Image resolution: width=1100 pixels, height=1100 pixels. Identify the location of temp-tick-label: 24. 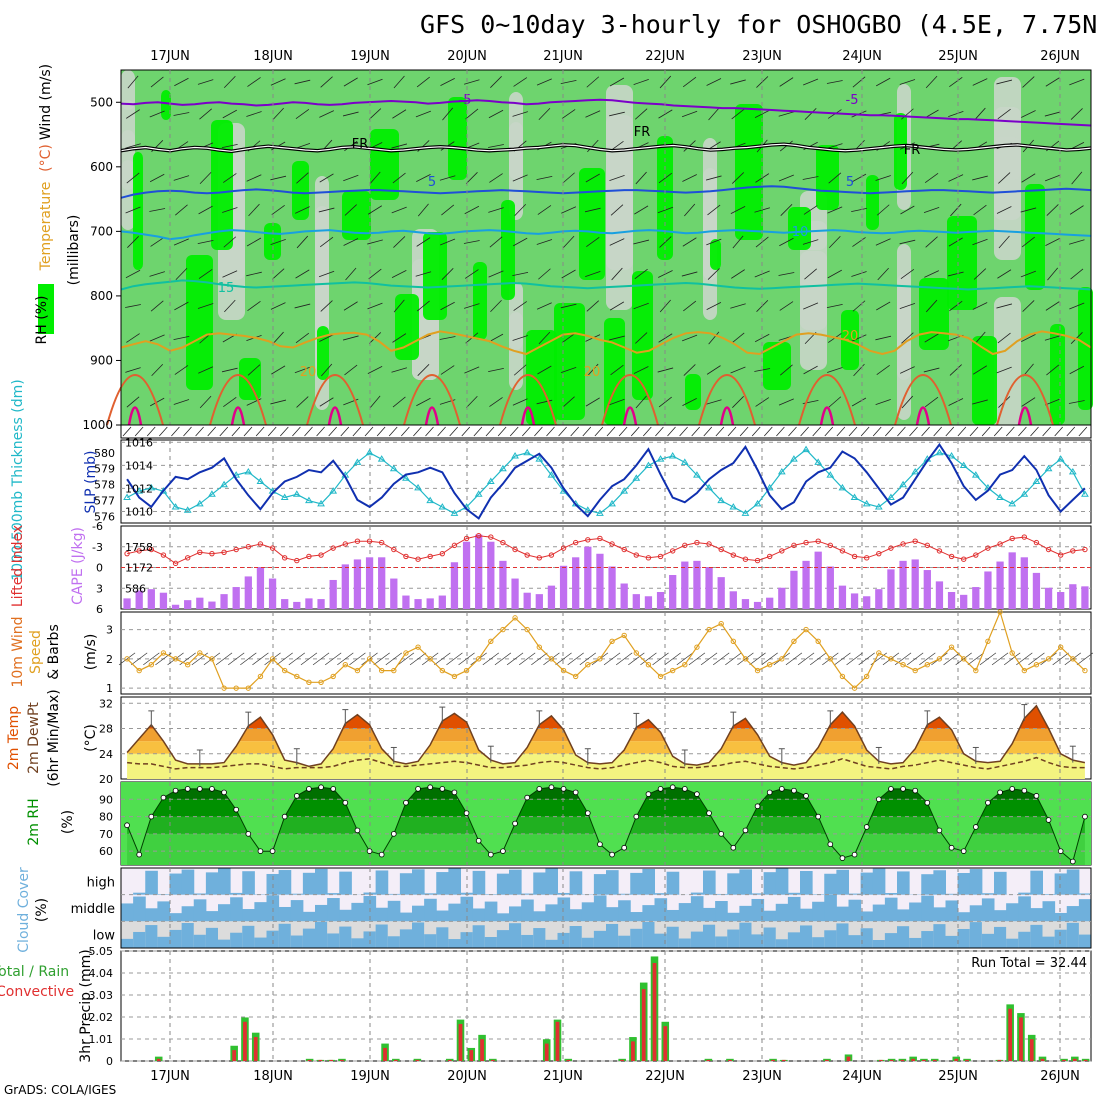
(106, 754).